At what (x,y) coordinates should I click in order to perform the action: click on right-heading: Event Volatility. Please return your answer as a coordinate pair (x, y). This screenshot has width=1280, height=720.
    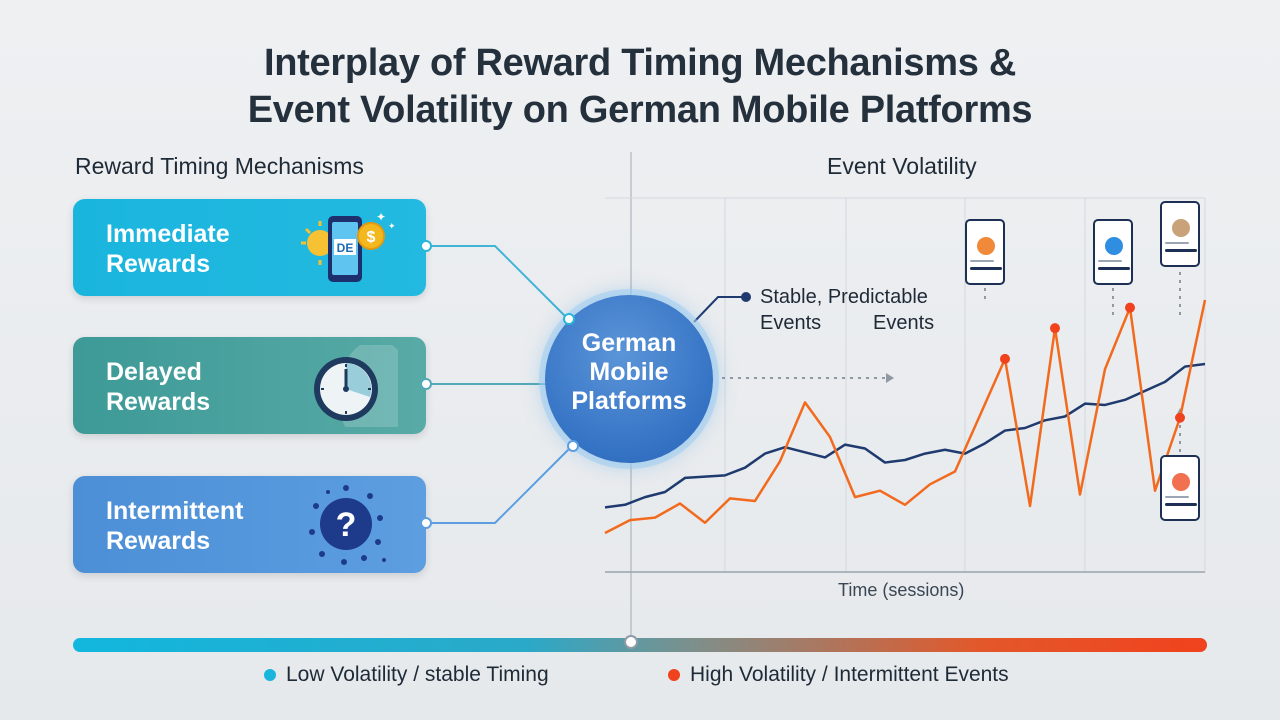
    Looking at the image, I should click on (902, 166).